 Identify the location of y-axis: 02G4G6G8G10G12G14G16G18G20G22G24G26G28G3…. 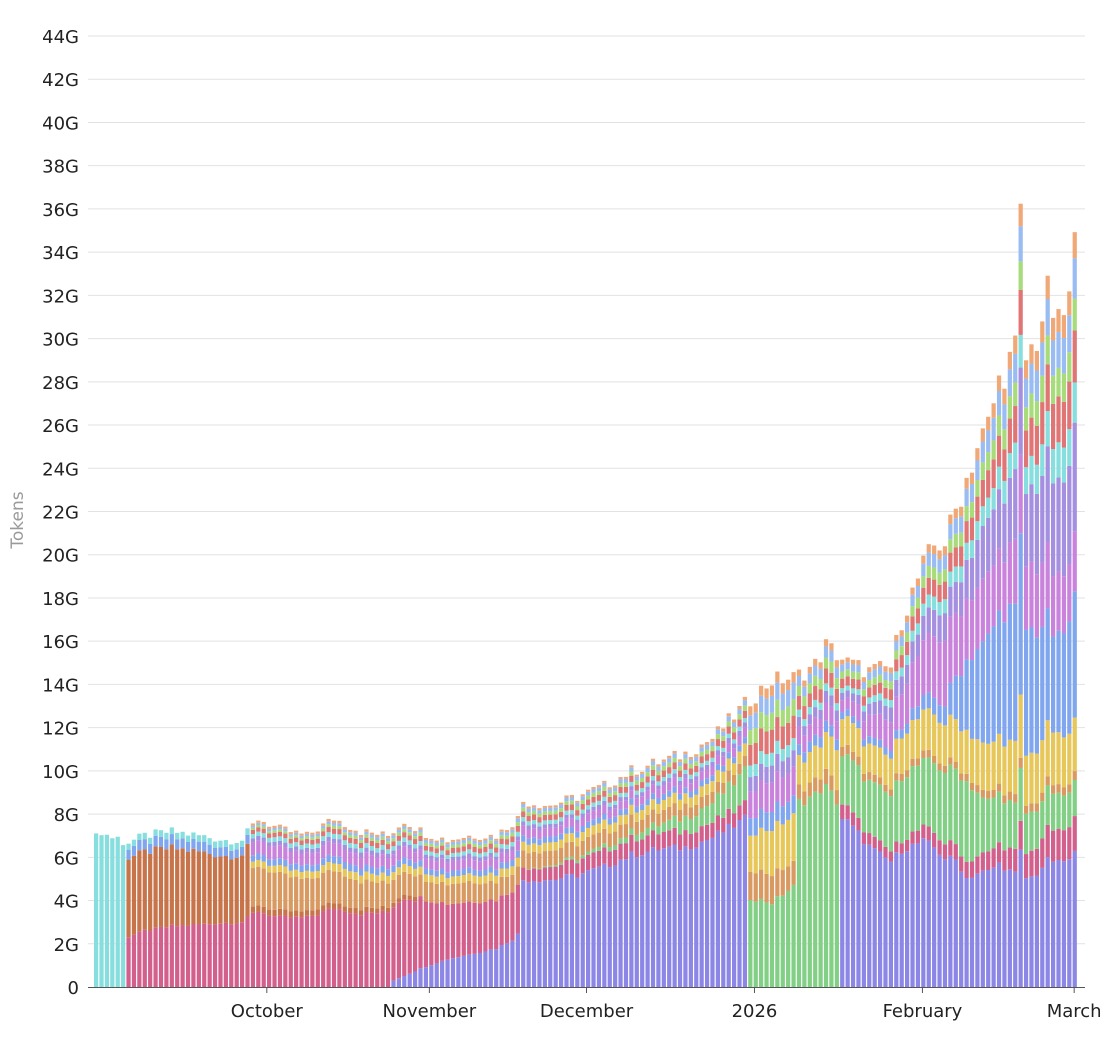
(60, 513).